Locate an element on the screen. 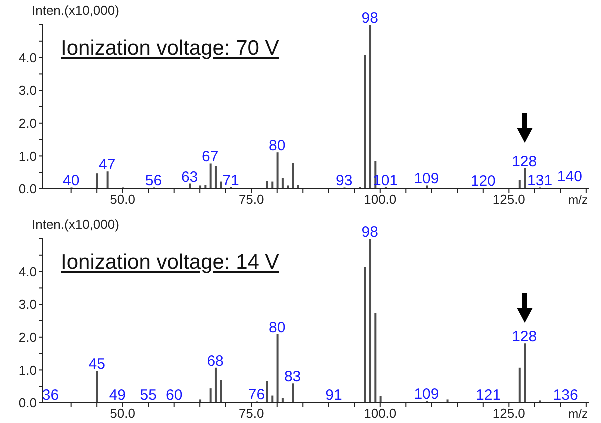  annotation: 68 is located at coordinates (215, 361).